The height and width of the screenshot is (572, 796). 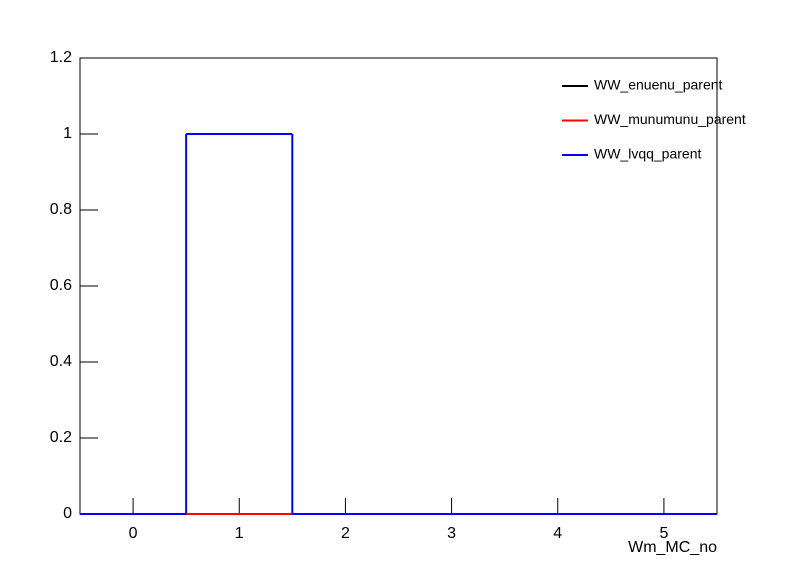 What do you see at coordinates (557, 533) in the screenshot?
I see `x-tick-label: 4` at bounding box center [557, 533].